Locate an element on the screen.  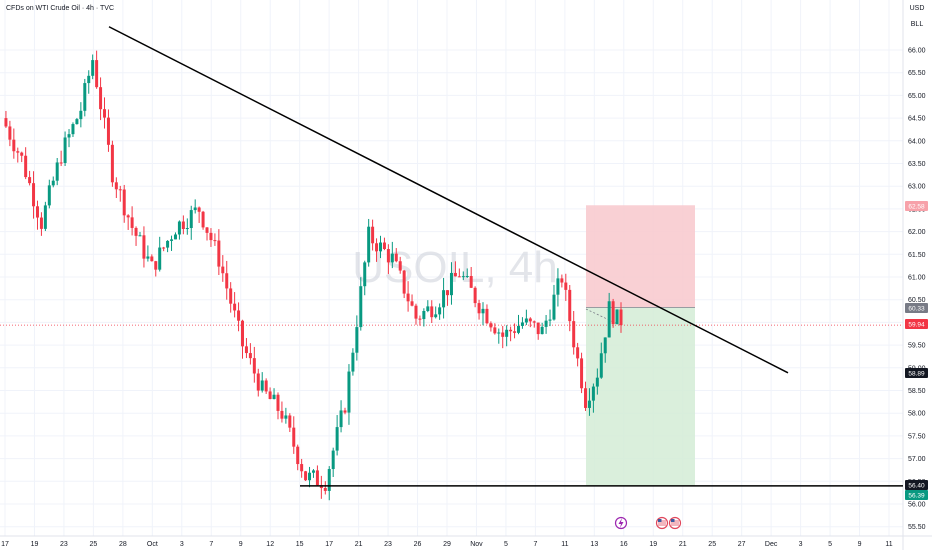
x-tick-label: 12 is located at coordinates (270, 544).